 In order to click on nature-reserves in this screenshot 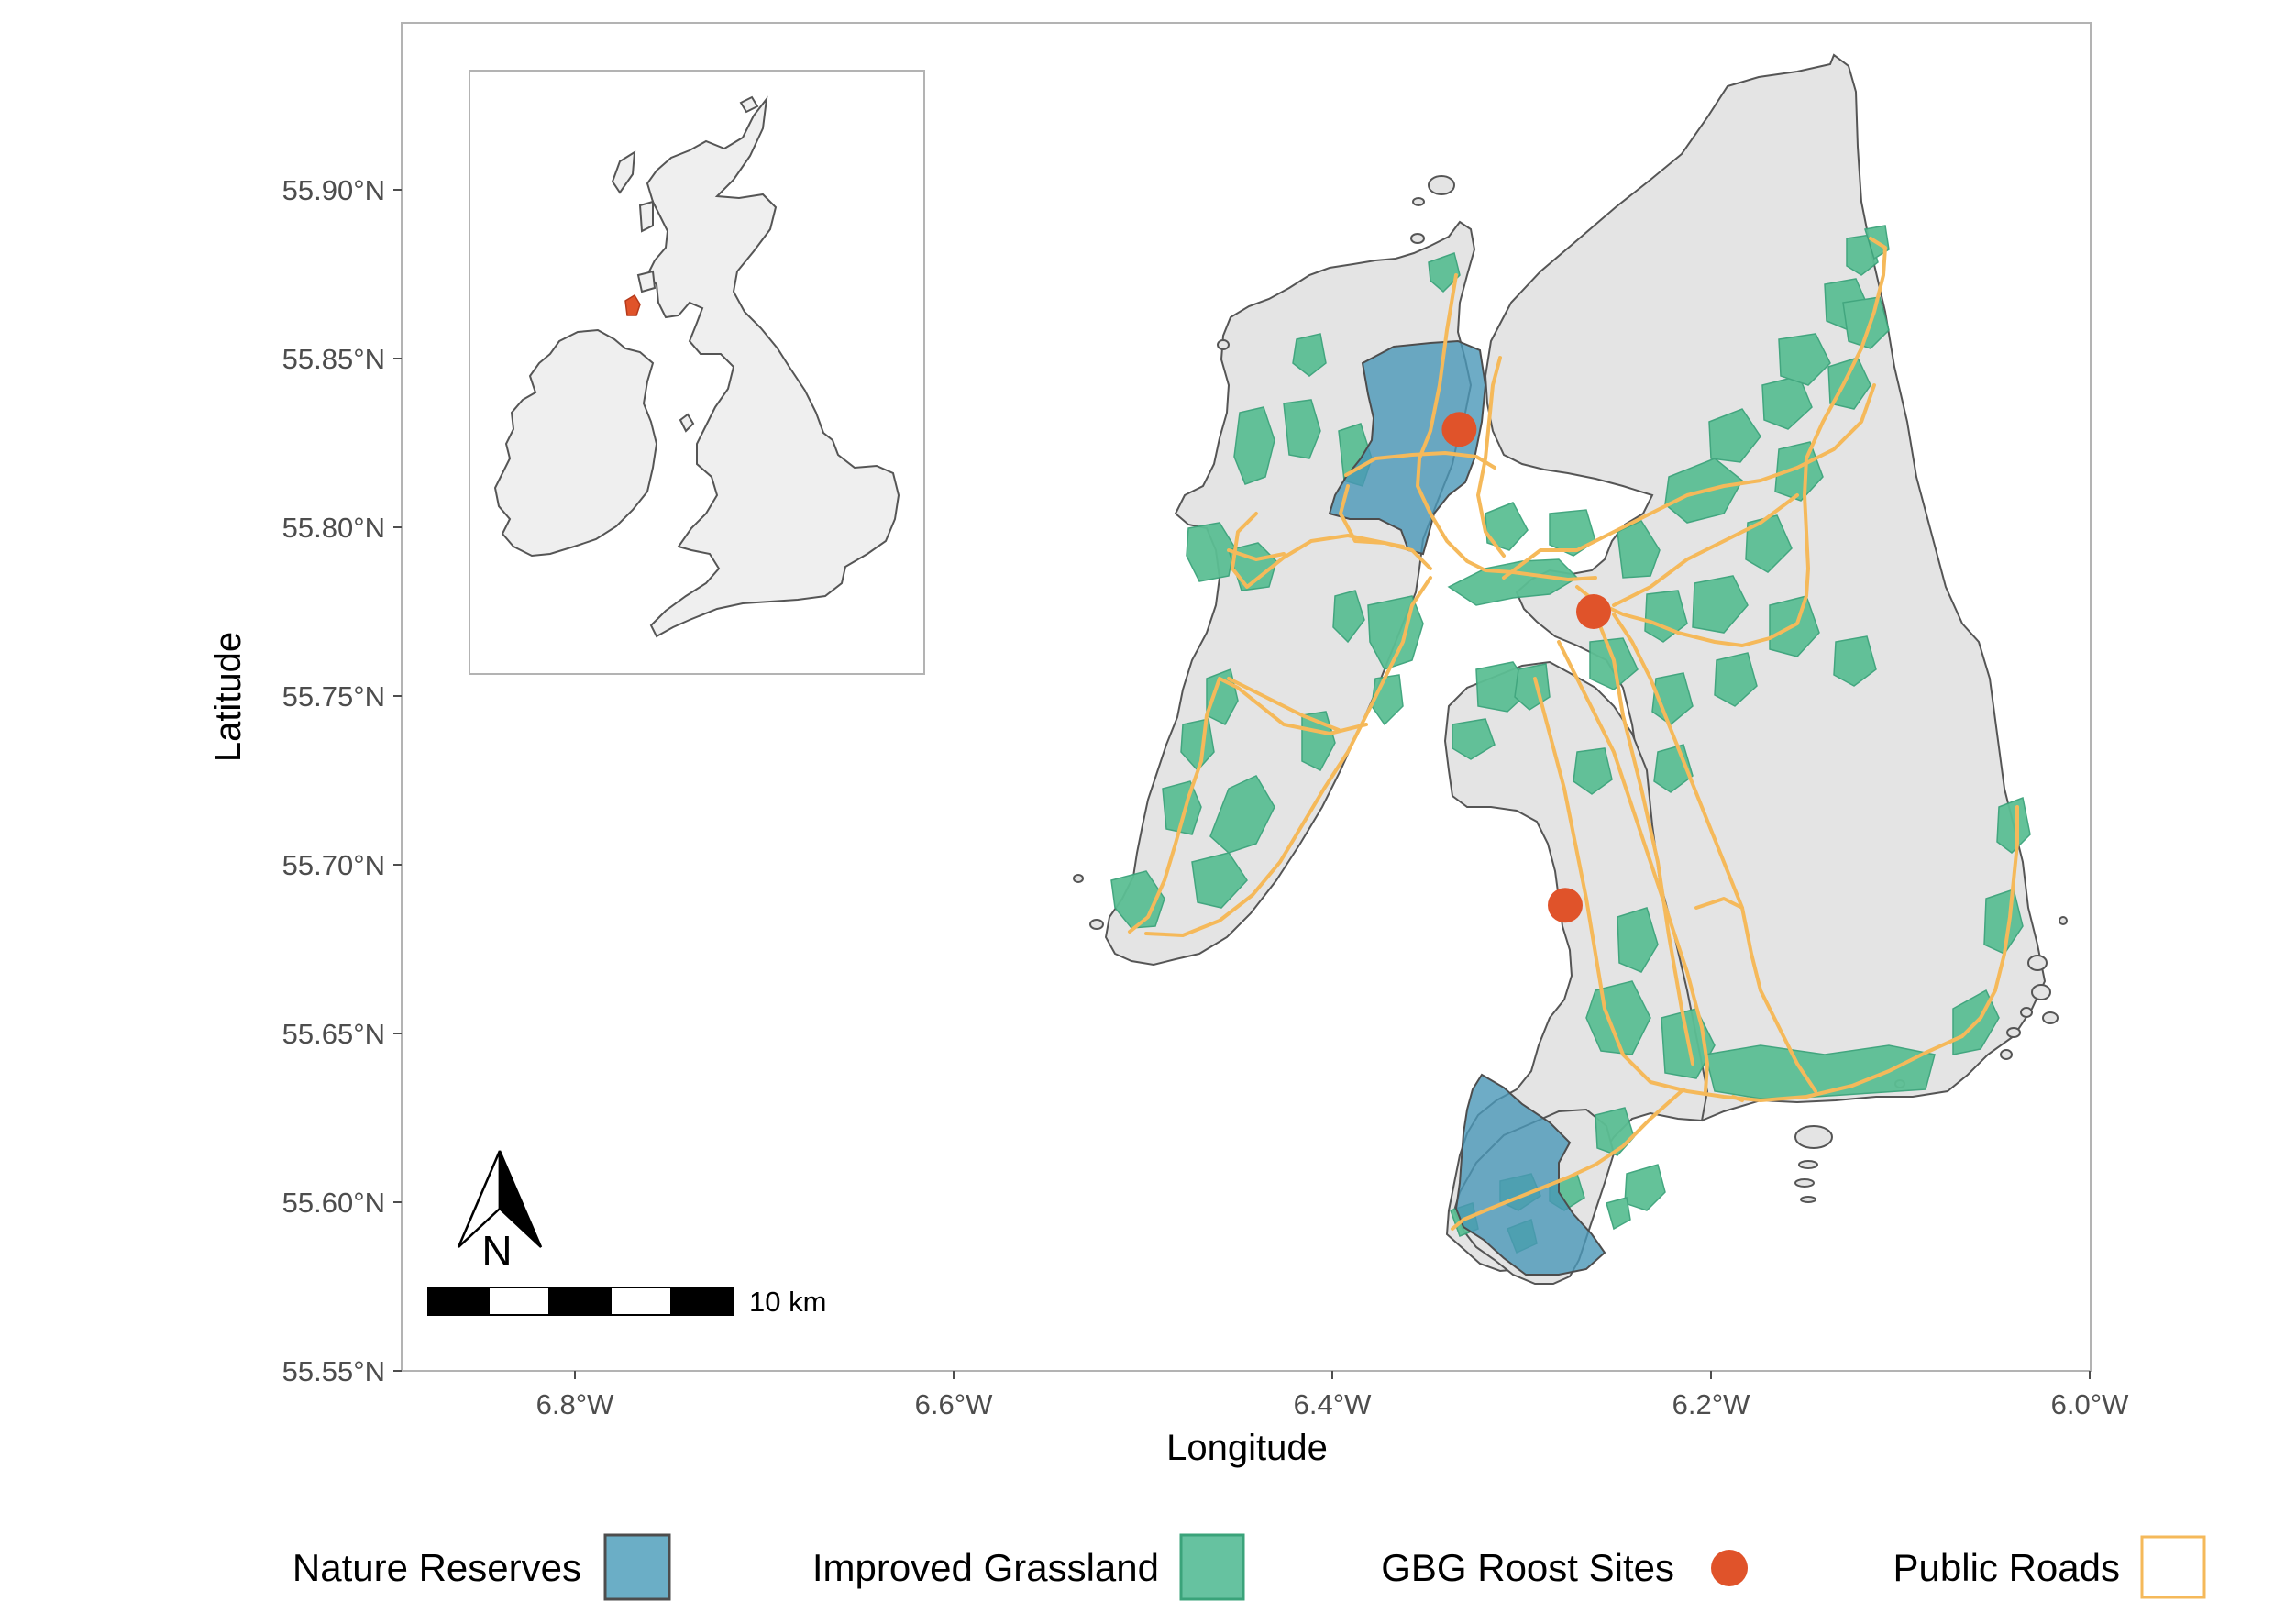, I will do `click(1467, 807)`.